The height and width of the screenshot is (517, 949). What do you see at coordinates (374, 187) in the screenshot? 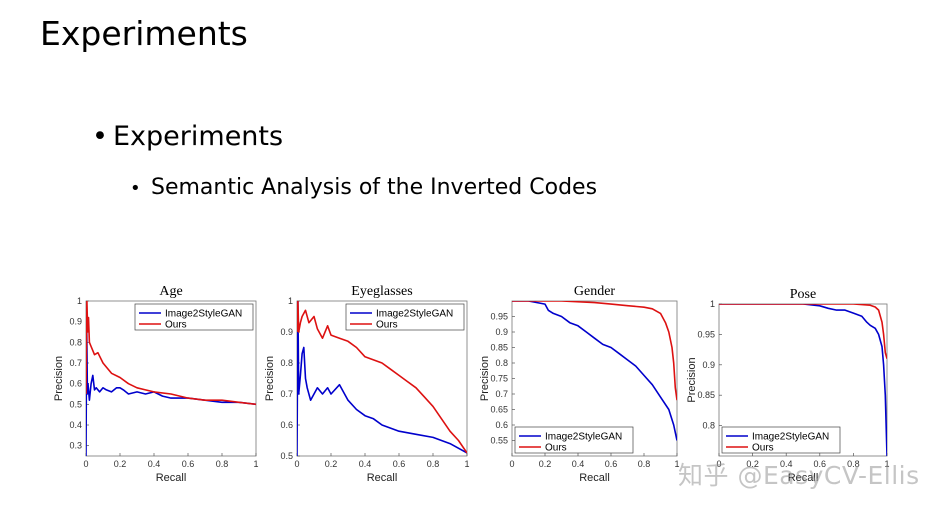
I see `bullet-level2-text: Semantic Analysis of the Inverted Codes` at bounding box center [374, 187].